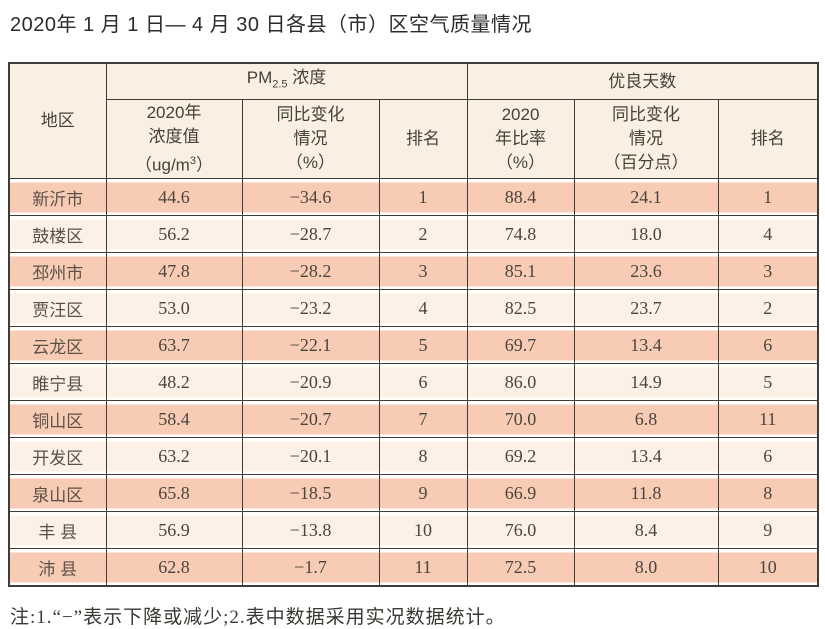  What do you see at coordinates (768, 139) in the screenshot?
I see `header-good-rank: 排名` at bounding box center [768, 139].